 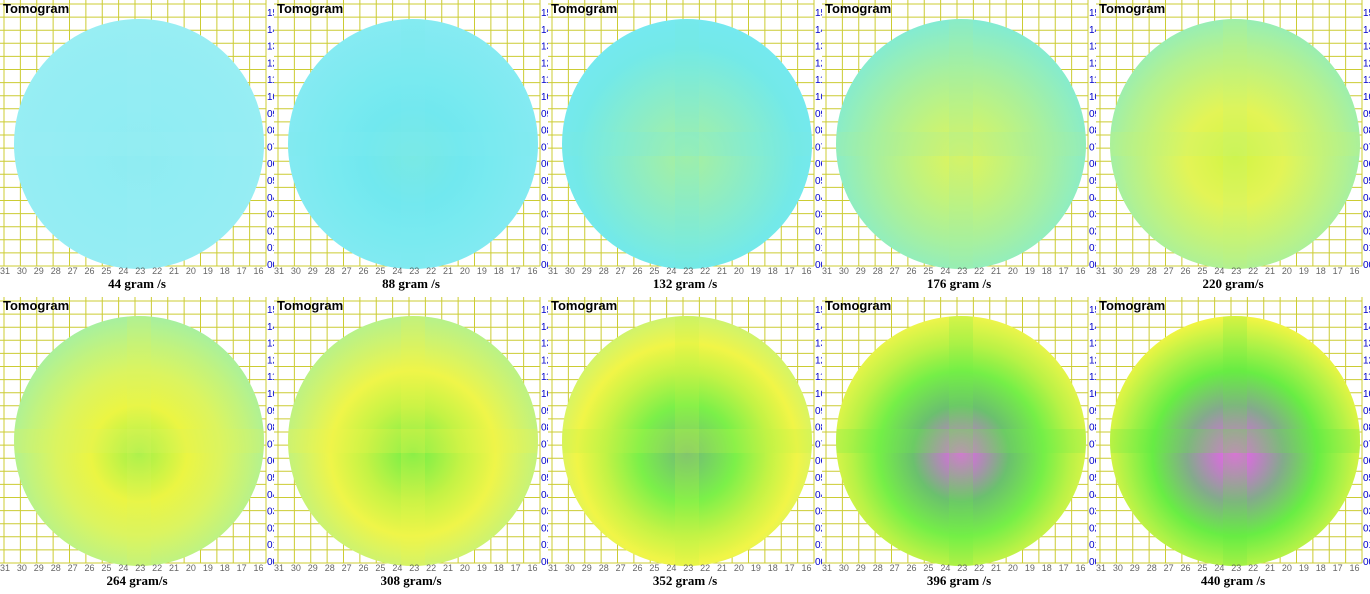 I want to click on panel-caption: 440 gram /s, so click(x=1233, y=580).